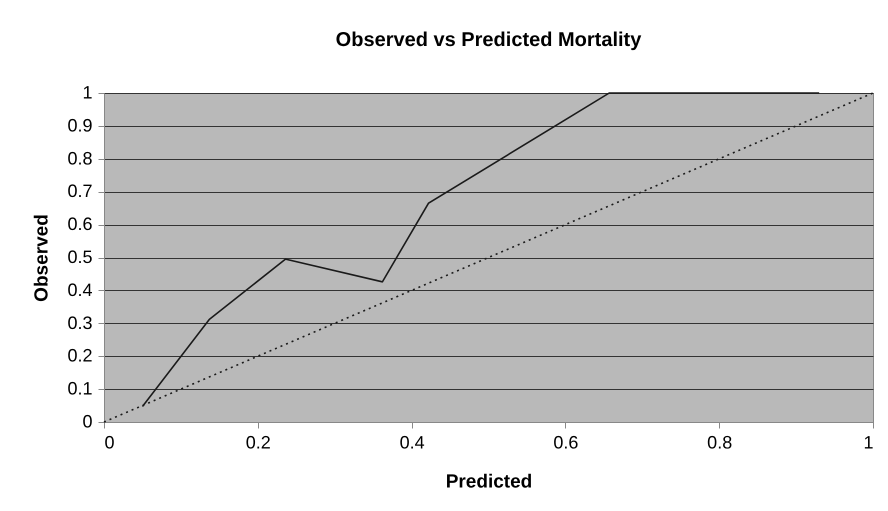 This screenshot has height=511, width=888. I want to click on x-axis-title: Predicted, so click(489, 482).